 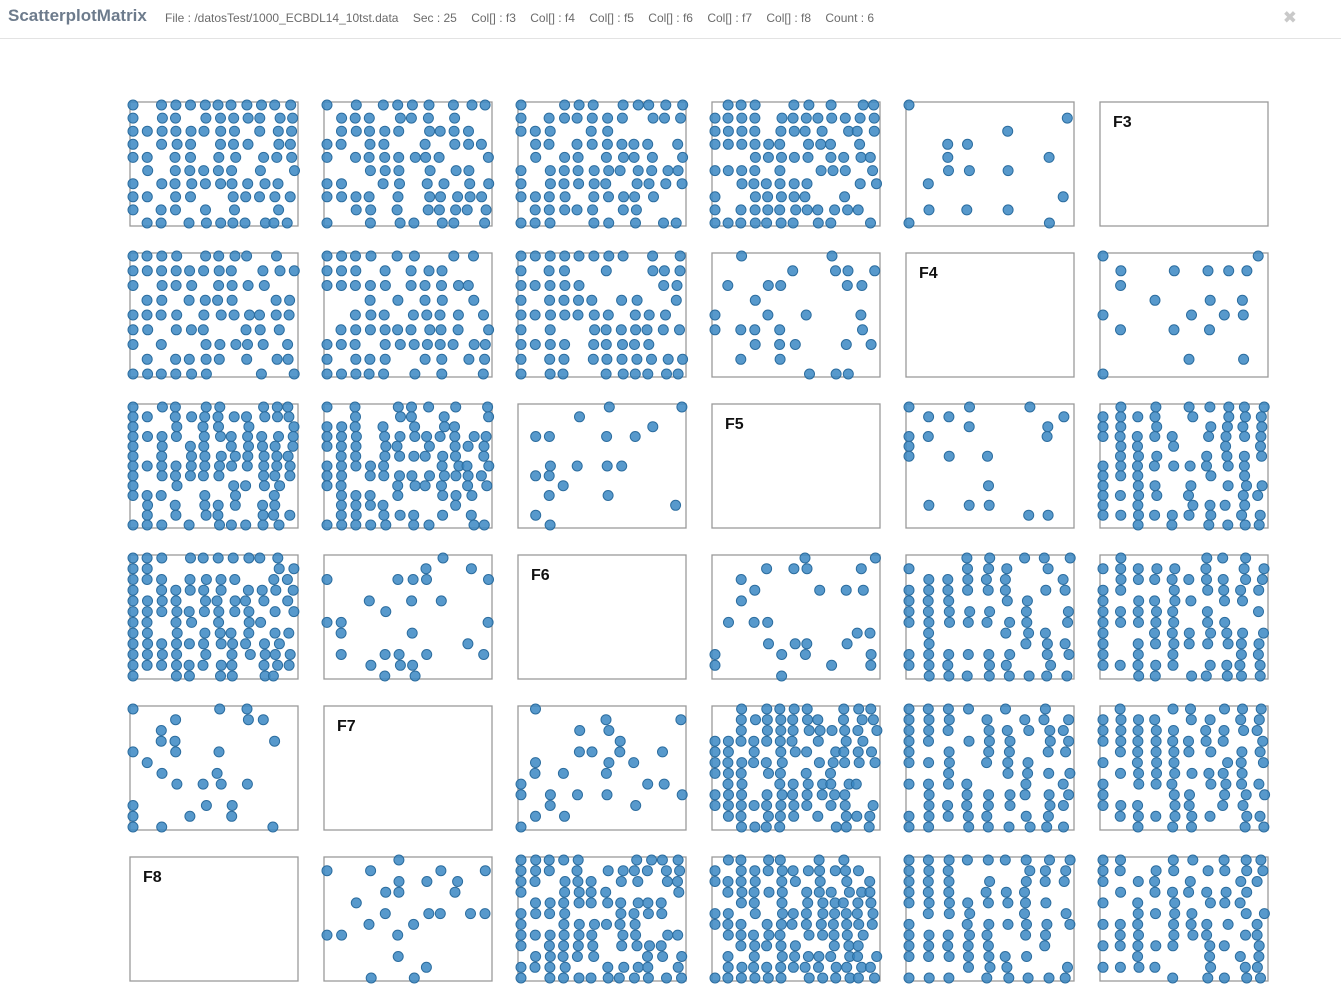 What do you see at coordinates (552, 18) in the screenshot?
I see `col-info-f4: Col[] : f4` at bounding box center [552, 18].